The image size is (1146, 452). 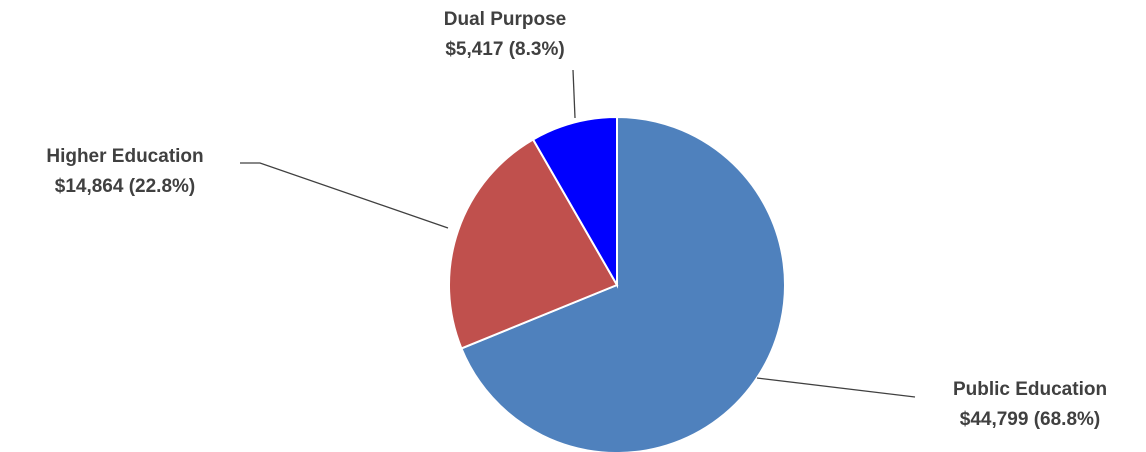 What do you see at coordinates (124, 156) in the screenshot?
I see `slice-label: Higher Education` at bounding box center [124, 156].